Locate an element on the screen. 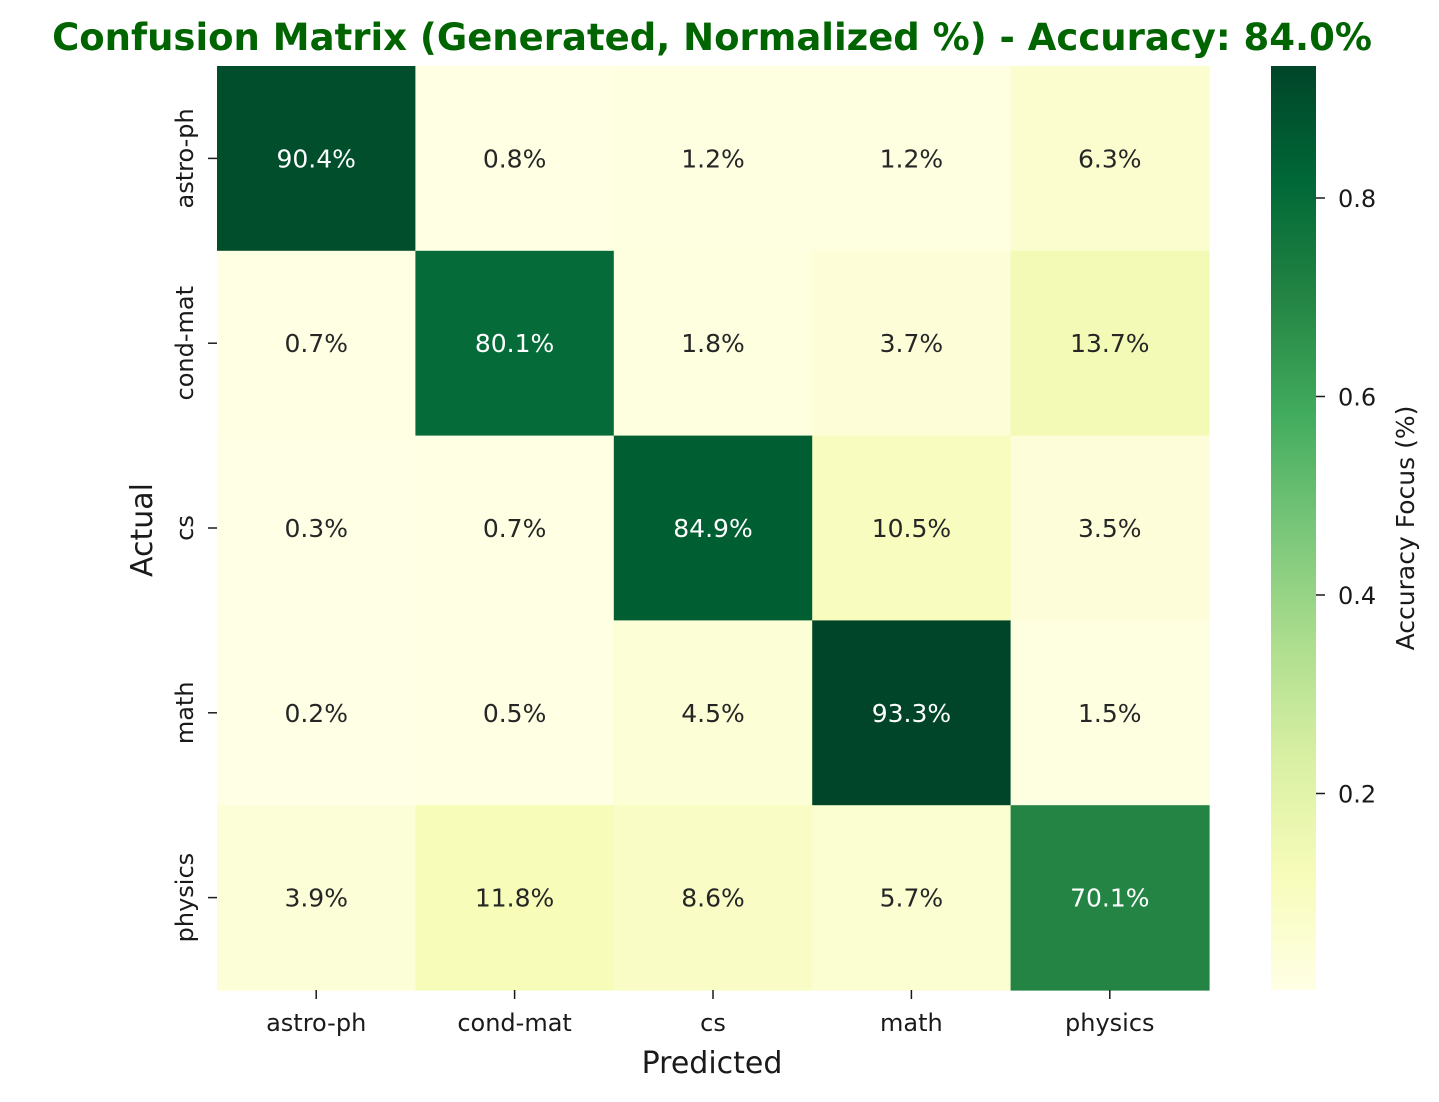 This screenshot has width=1439, height=1102. cell-value-label: 0.2% is located at coordinates (316, 713).